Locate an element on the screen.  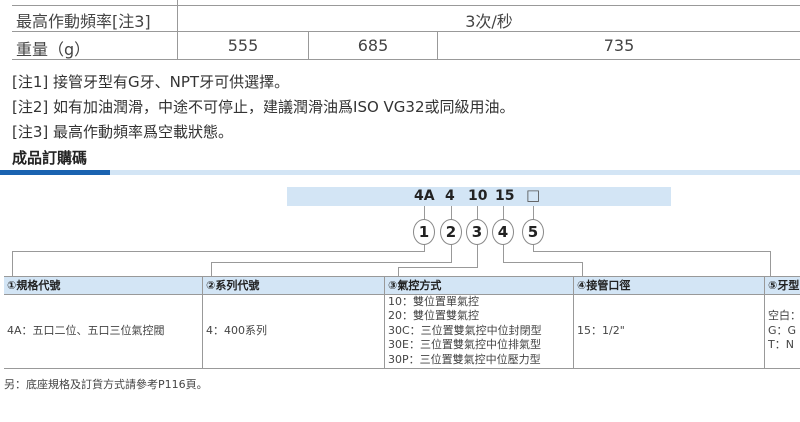
marker-5: 5 is located at coordinates (533, 232).